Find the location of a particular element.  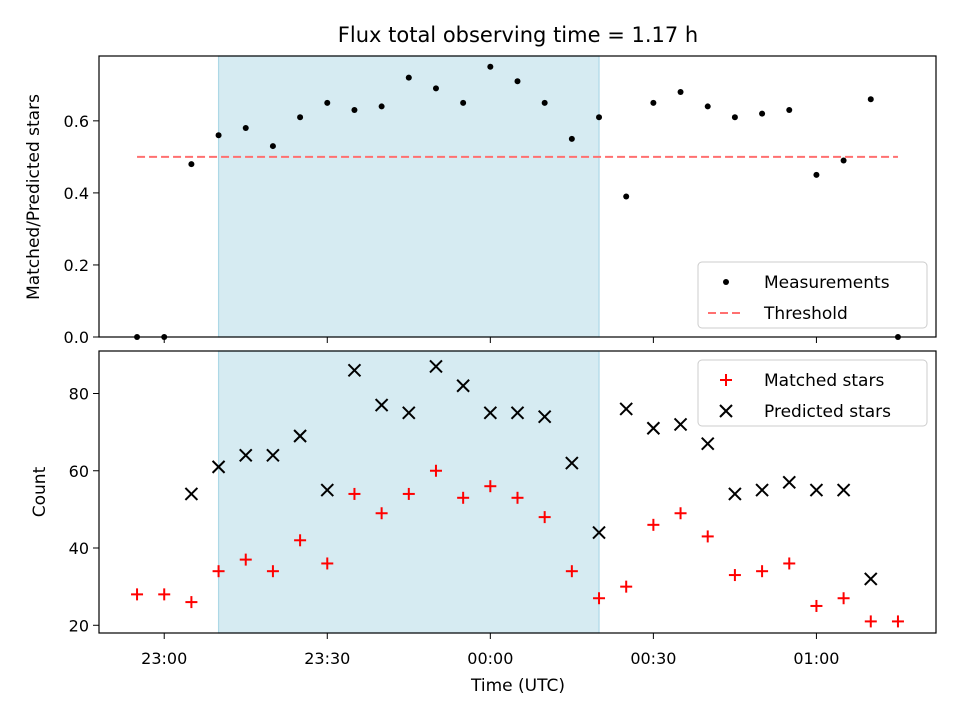

x-tick-label: 00:00 is located at coordinates (490, 658).